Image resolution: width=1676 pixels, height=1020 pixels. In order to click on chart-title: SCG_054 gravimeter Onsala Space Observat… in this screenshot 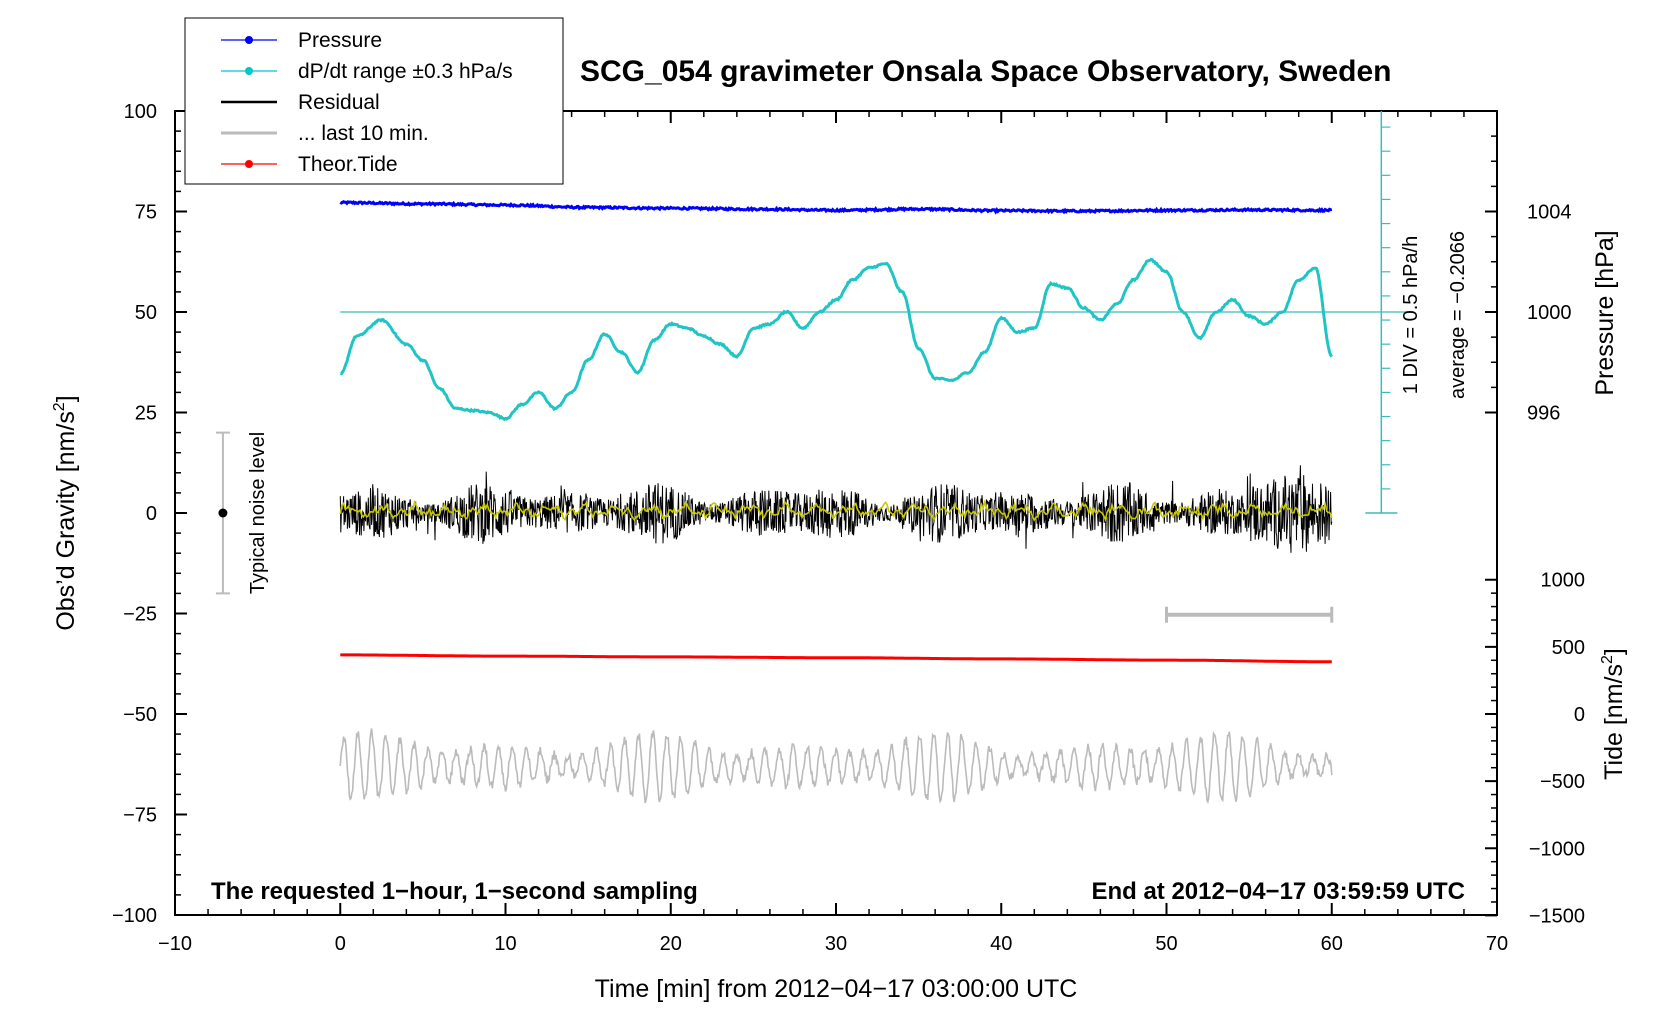, I will do `click(986, 71)`.